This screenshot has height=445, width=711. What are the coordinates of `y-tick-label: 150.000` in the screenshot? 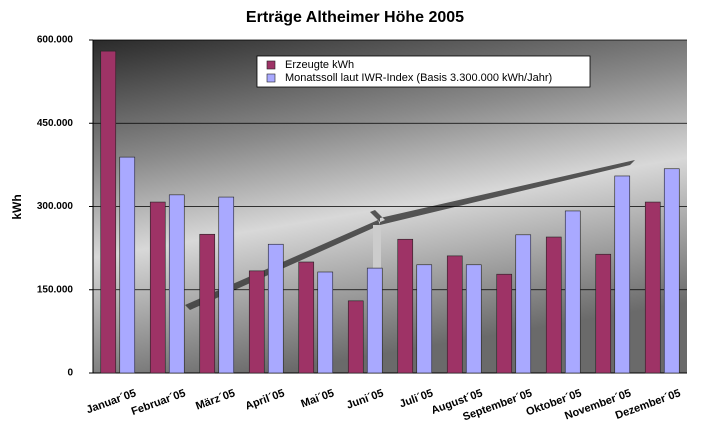 It's located at (55, 289).